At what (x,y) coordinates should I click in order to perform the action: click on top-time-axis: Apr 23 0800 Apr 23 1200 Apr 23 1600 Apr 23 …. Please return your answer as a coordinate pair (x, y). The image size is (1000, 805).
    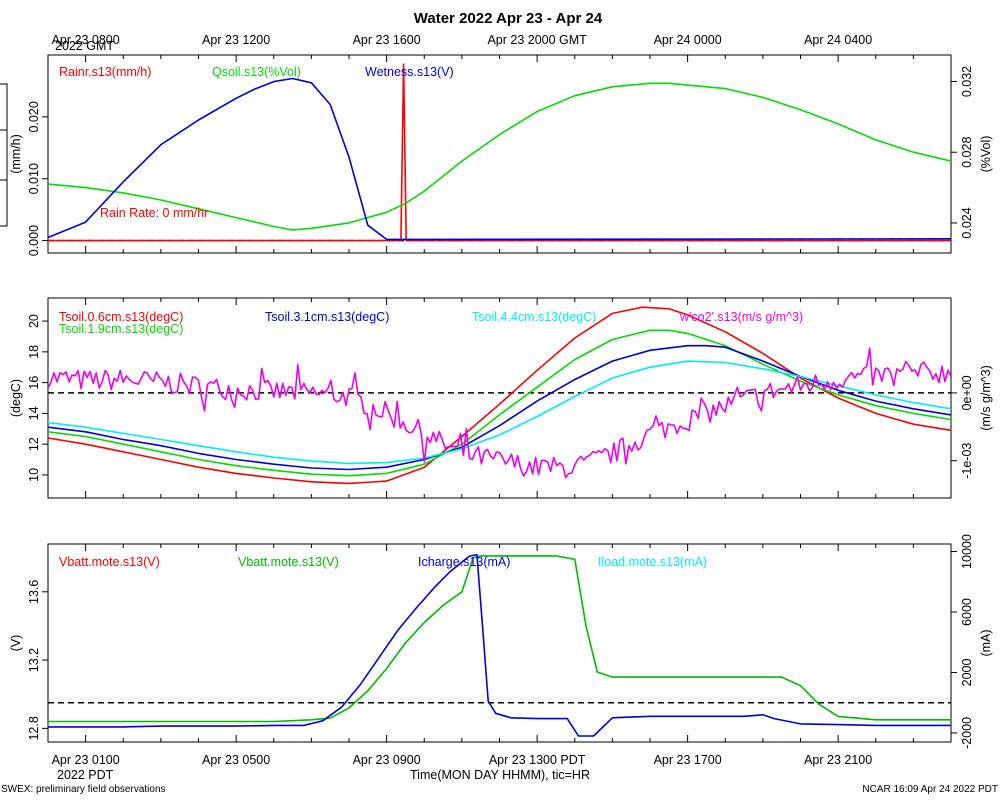
    Looking at the image, I should click on (462, 40).